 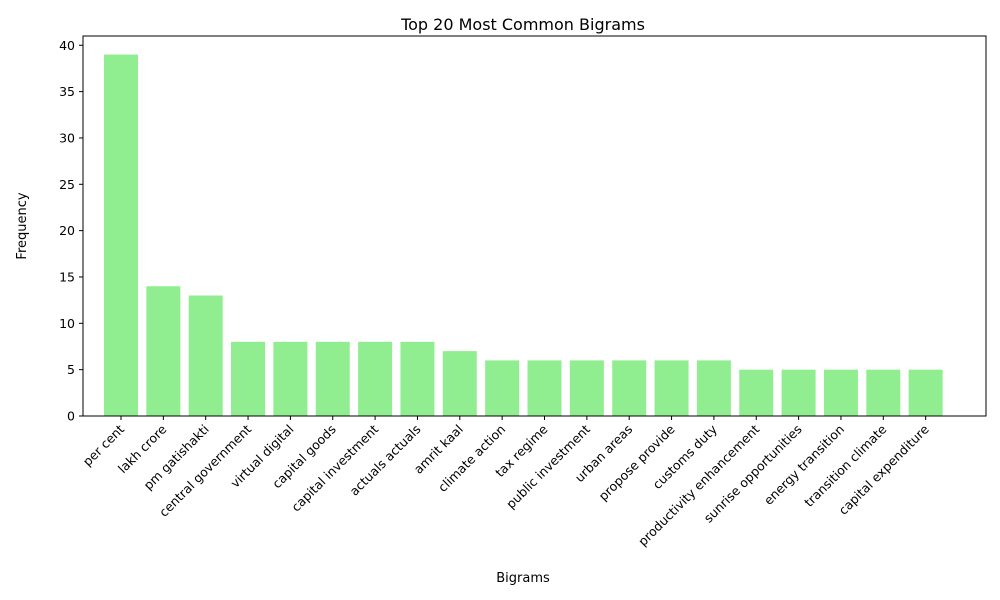 I want to click on x-axis-label: Bigrams, so click(x=523, y=578).